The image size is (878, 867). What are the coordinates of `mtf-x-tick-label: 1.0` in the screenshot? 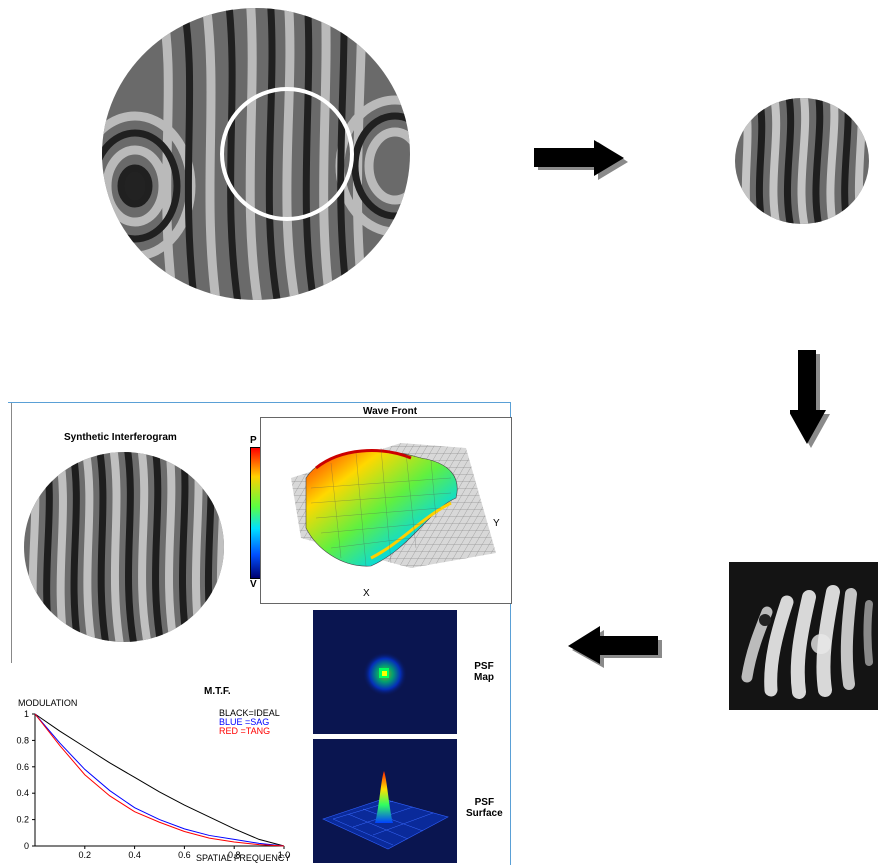 It's located at (284, 855).